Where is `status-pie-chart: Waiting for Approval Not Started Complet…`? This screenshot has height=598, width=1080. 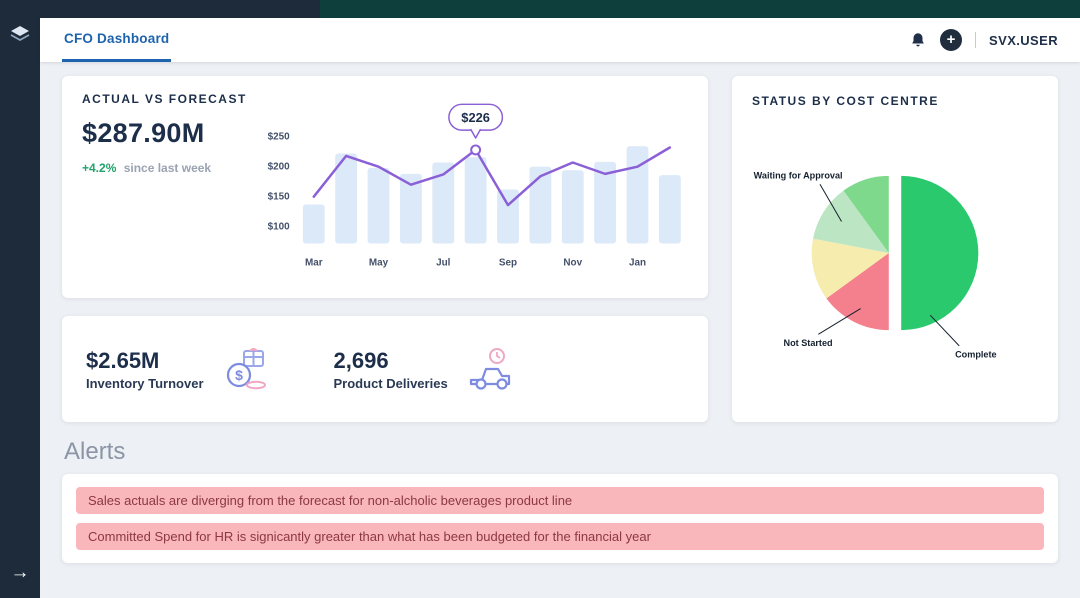
status-pie-chart: Waiting for Approval Not Started Complet… is located at coordinates (895, 260).